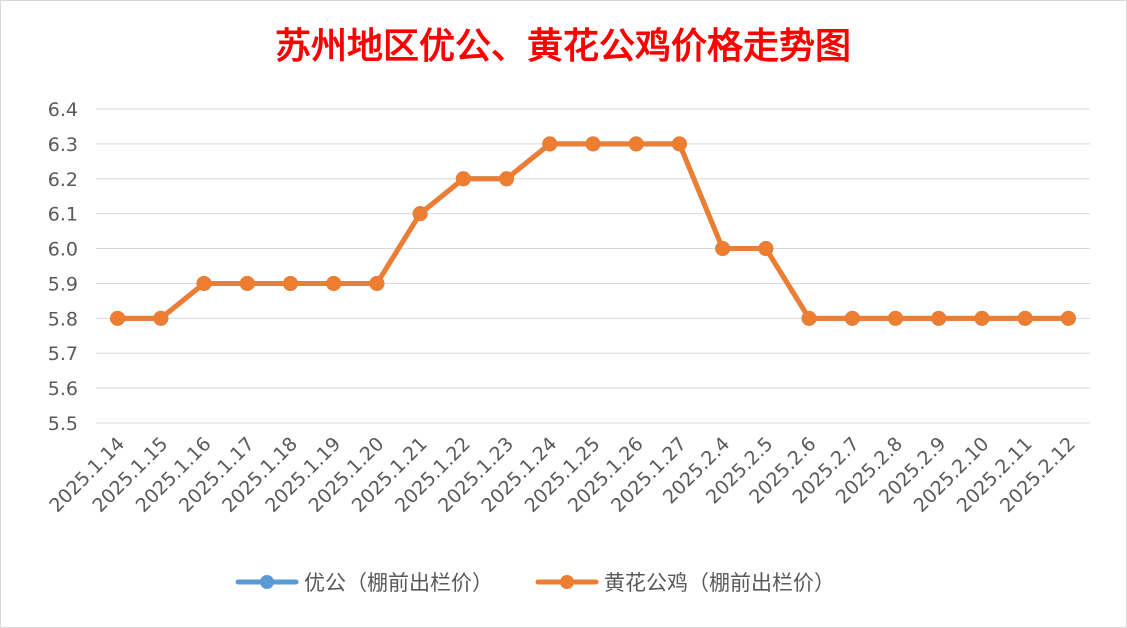  Describe the element at coordinates (63, 319) in the screenshot. I see `y-tick-label: 5.8` at that location.